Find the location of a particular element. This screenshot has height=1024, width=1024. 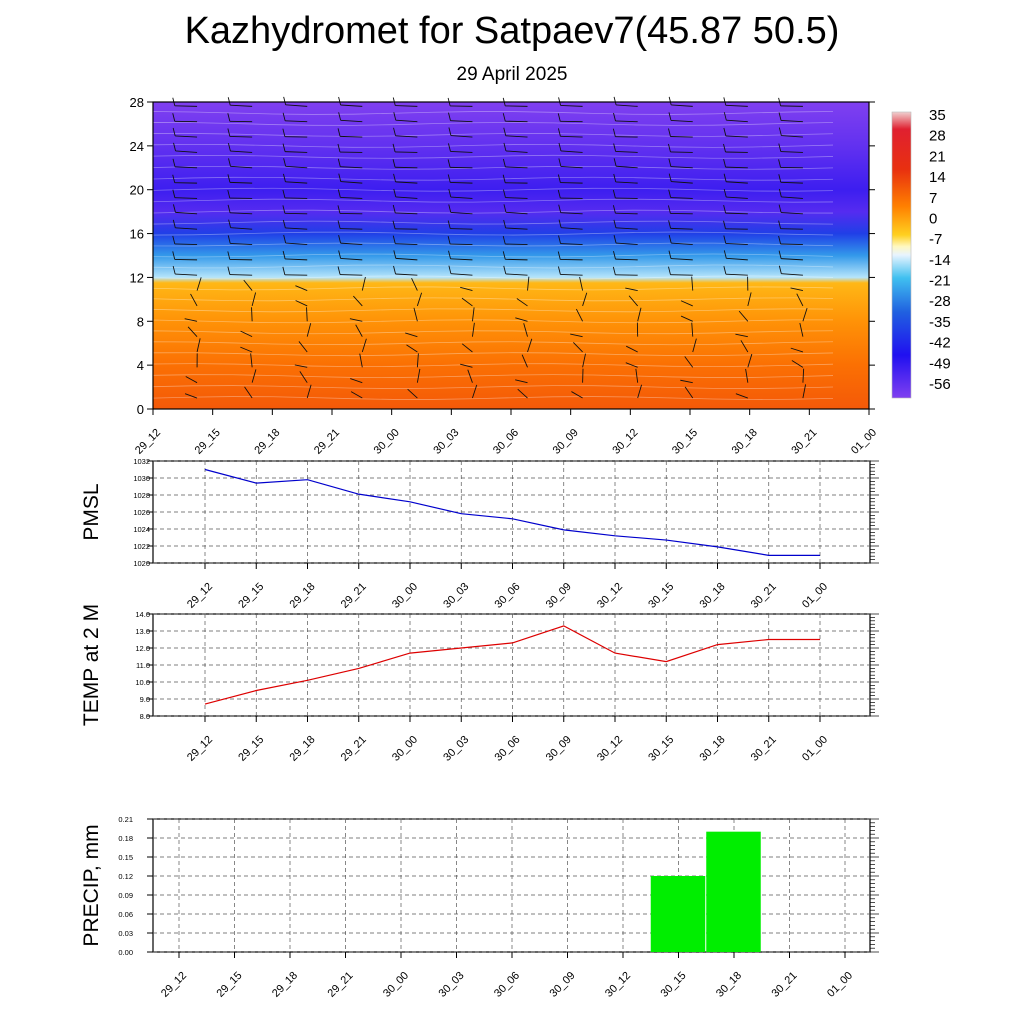

heatmap-xtick-label: 30_09 is located at coordinates (566, 442).